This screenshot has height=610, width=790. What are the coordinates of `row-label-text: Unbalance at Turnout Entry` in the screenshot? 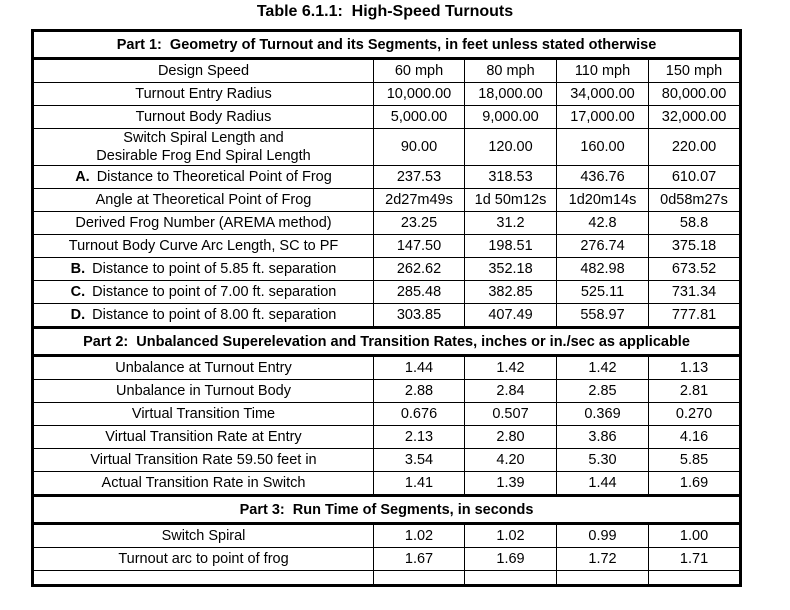 It's located at (203, 368).